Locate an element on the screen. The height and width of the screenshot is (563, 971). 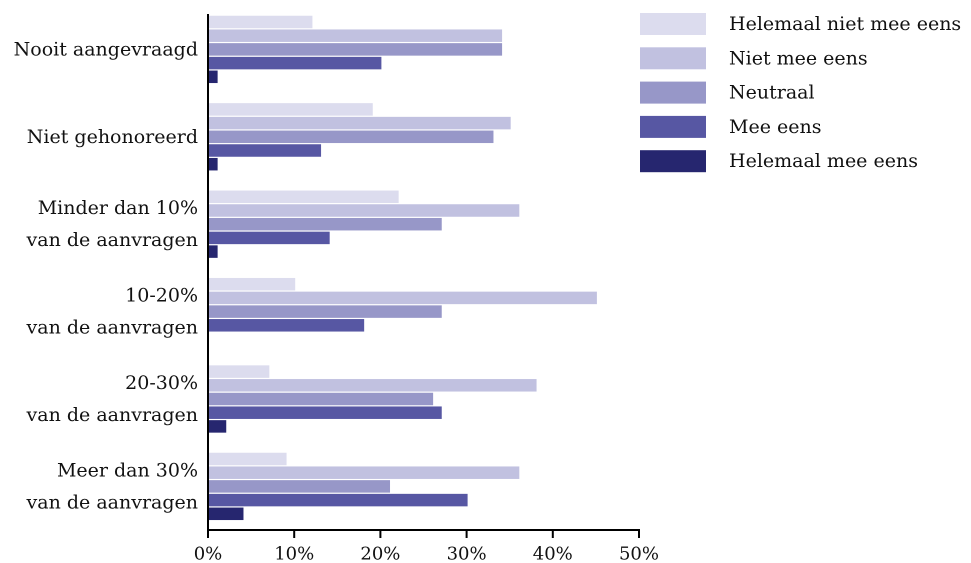
x-tick-label: 0% is located at coordinates (208, 553).